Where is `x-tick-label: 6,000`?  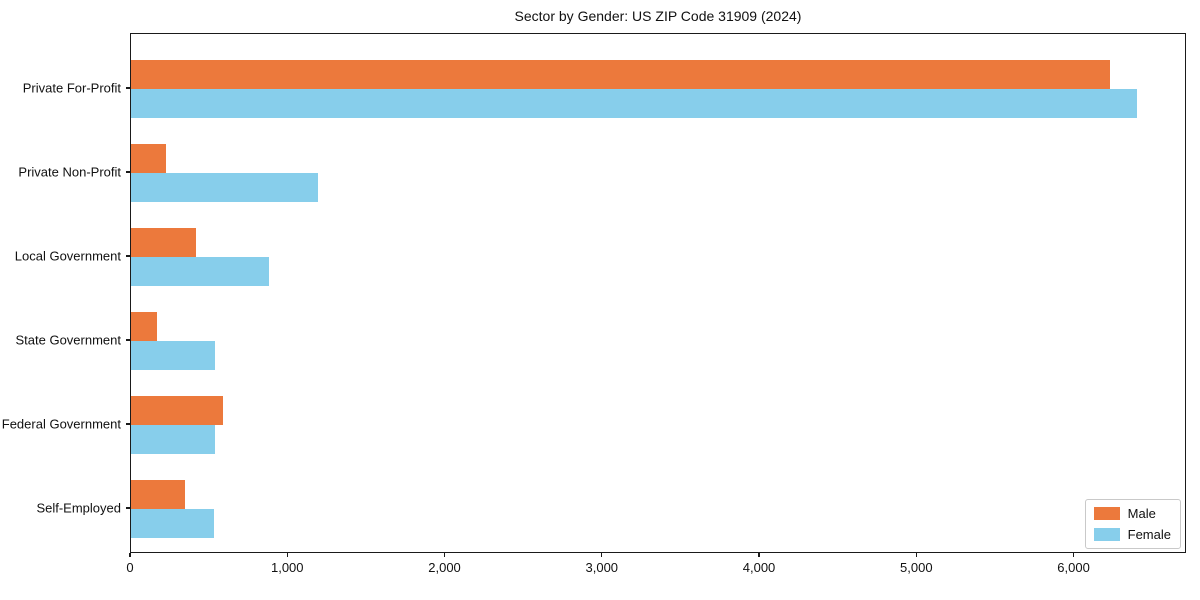 x-tick-label: 6,000 is located at coordinates (1073, 567).